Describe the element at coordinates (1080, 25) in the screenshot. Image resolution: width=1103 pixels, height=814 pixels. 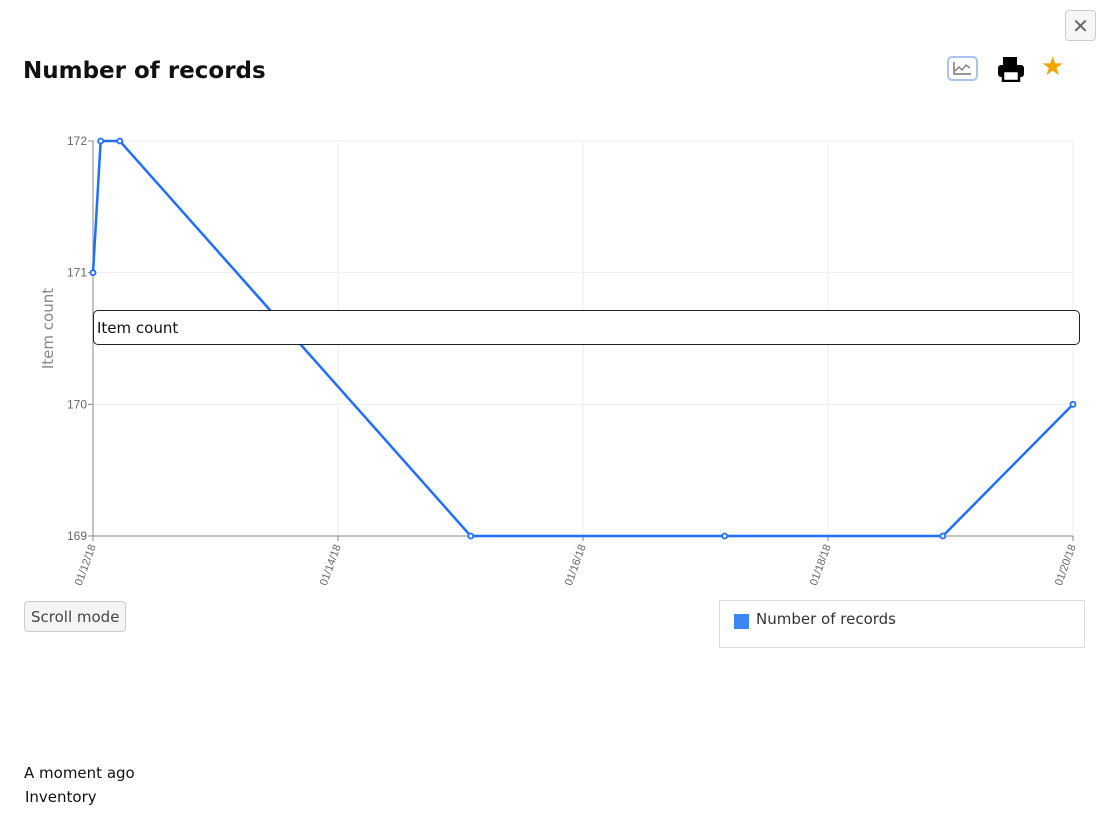
I see `close-button: ✕` at that location.